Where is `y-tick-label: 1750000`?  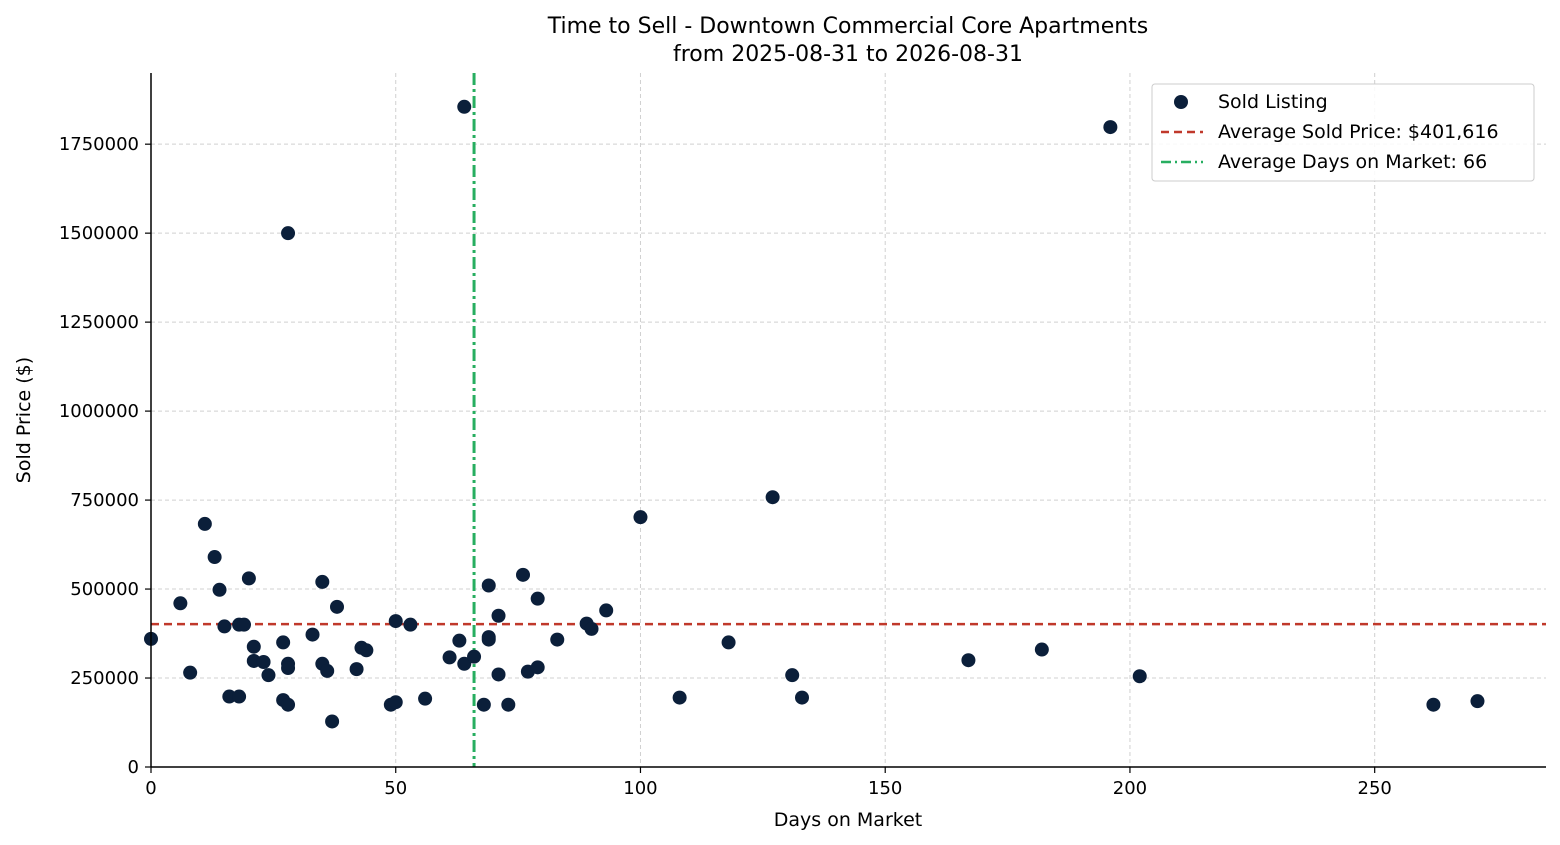
y-tick-label: 1750000 is located at coordinates (99, 144).